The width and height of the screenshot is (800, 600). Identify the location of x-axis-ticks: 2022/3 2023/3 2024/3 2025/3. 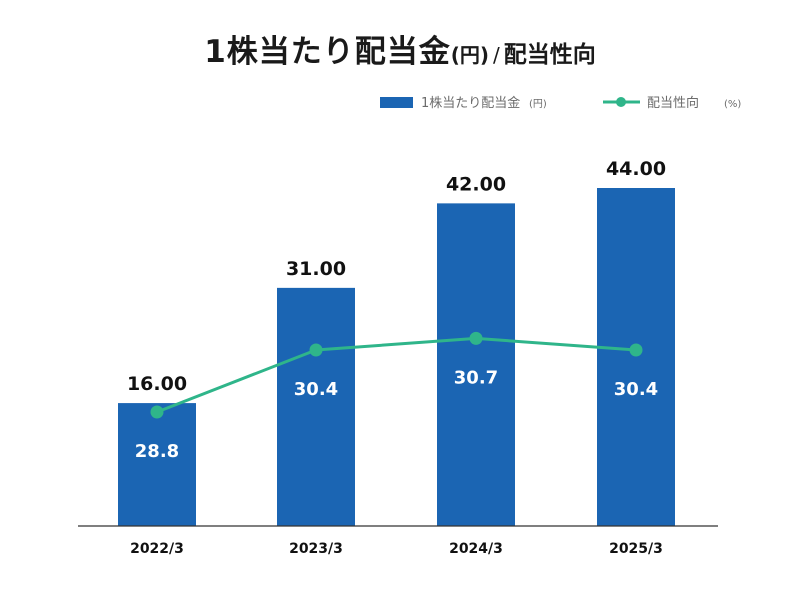
(396, 549).